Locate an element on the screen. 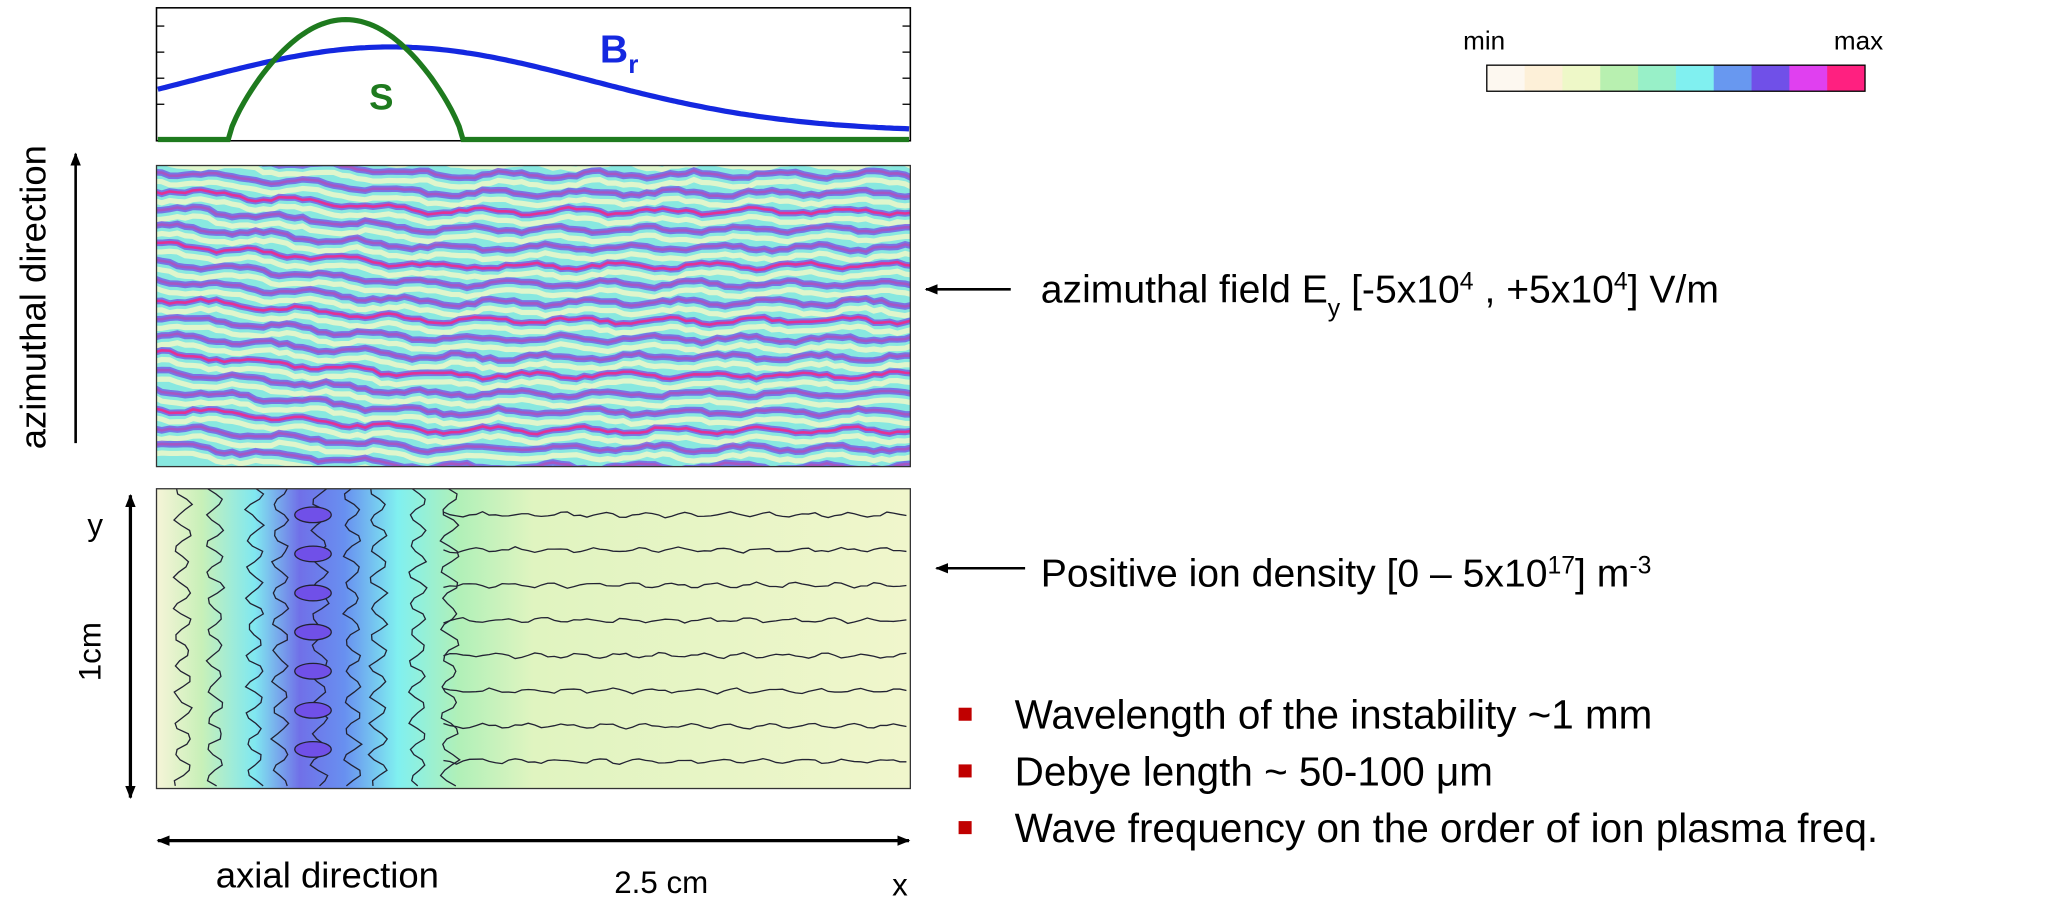  colorbar-max: max is located at coordinates (1858, 41).